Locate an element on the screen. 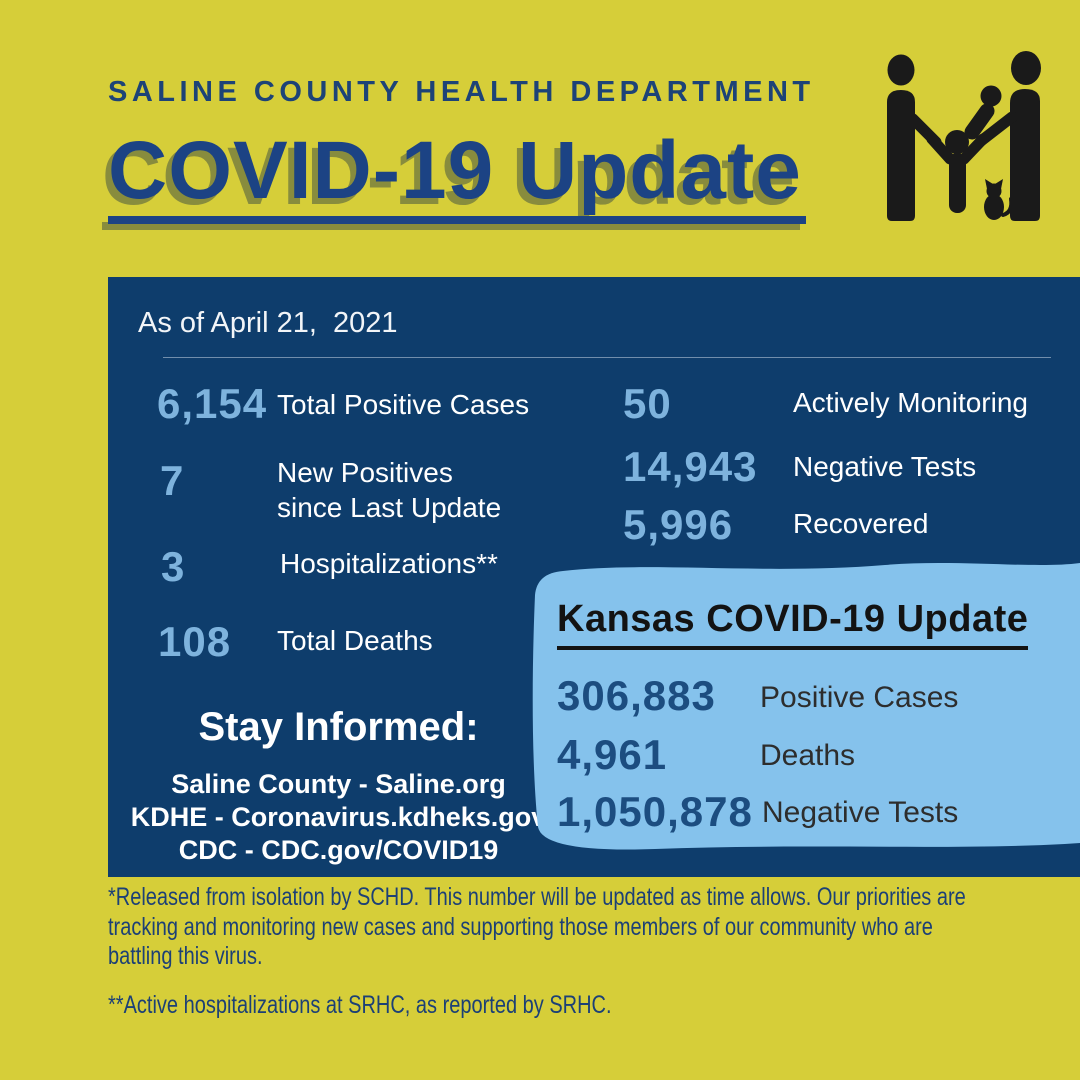 The width and height of the screenshot is (1080, 1080). stat-label-total-positive: Total Positive Cases is located at coordinates (403, 404).